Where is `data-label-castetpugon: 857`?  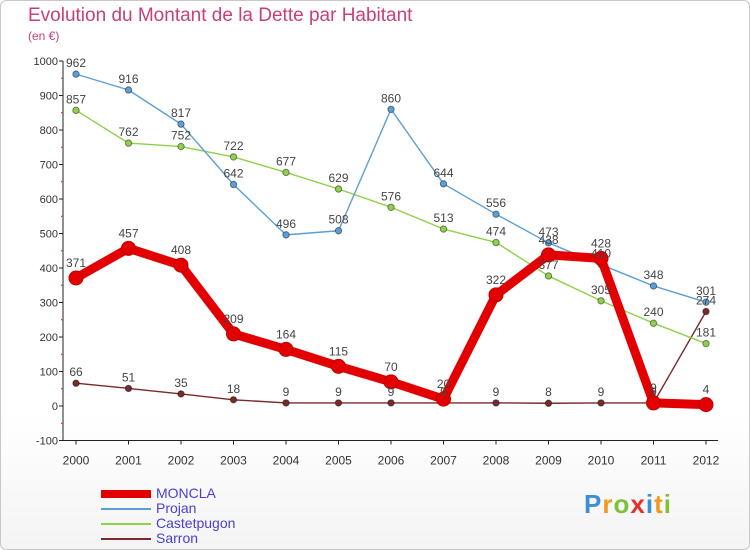 data-label-castetpugon: 857 is located at coordinates (76, 99).